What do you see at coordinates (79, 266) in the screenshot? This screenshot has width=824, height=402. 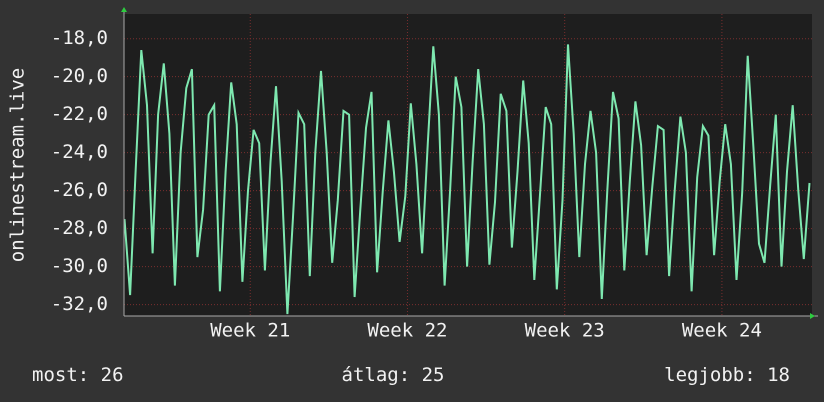 I see `y-tick-label: -30,0` at bounding box center [79, 266].